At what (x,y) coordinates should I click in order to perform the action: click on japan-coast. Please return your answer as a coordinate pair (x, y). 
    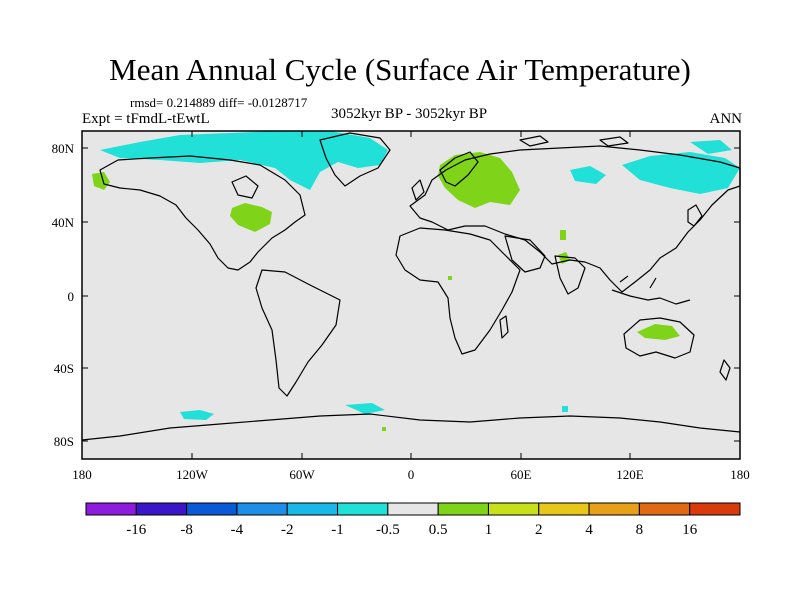
    Looking at the image, I should click on (695, 215).